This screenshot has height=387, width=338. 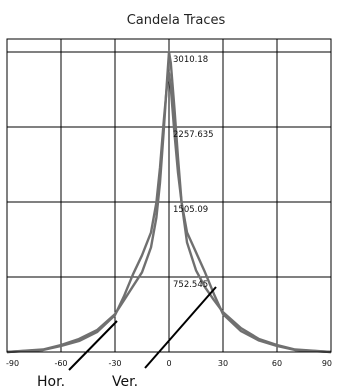 What do you see at coordinates (223, 363) in the screenshot?
I see `x-tick-label-4: 30` at bounding box center [223, 363].